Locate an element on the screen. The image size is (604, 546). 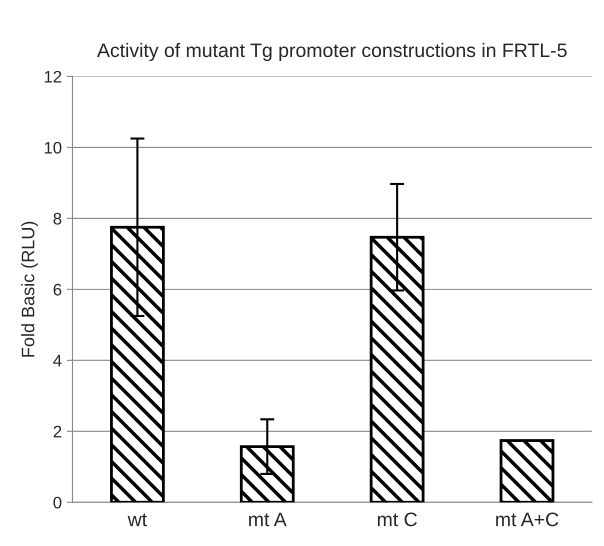
y-tick-label: 0 is located at coordinates (57, 502).